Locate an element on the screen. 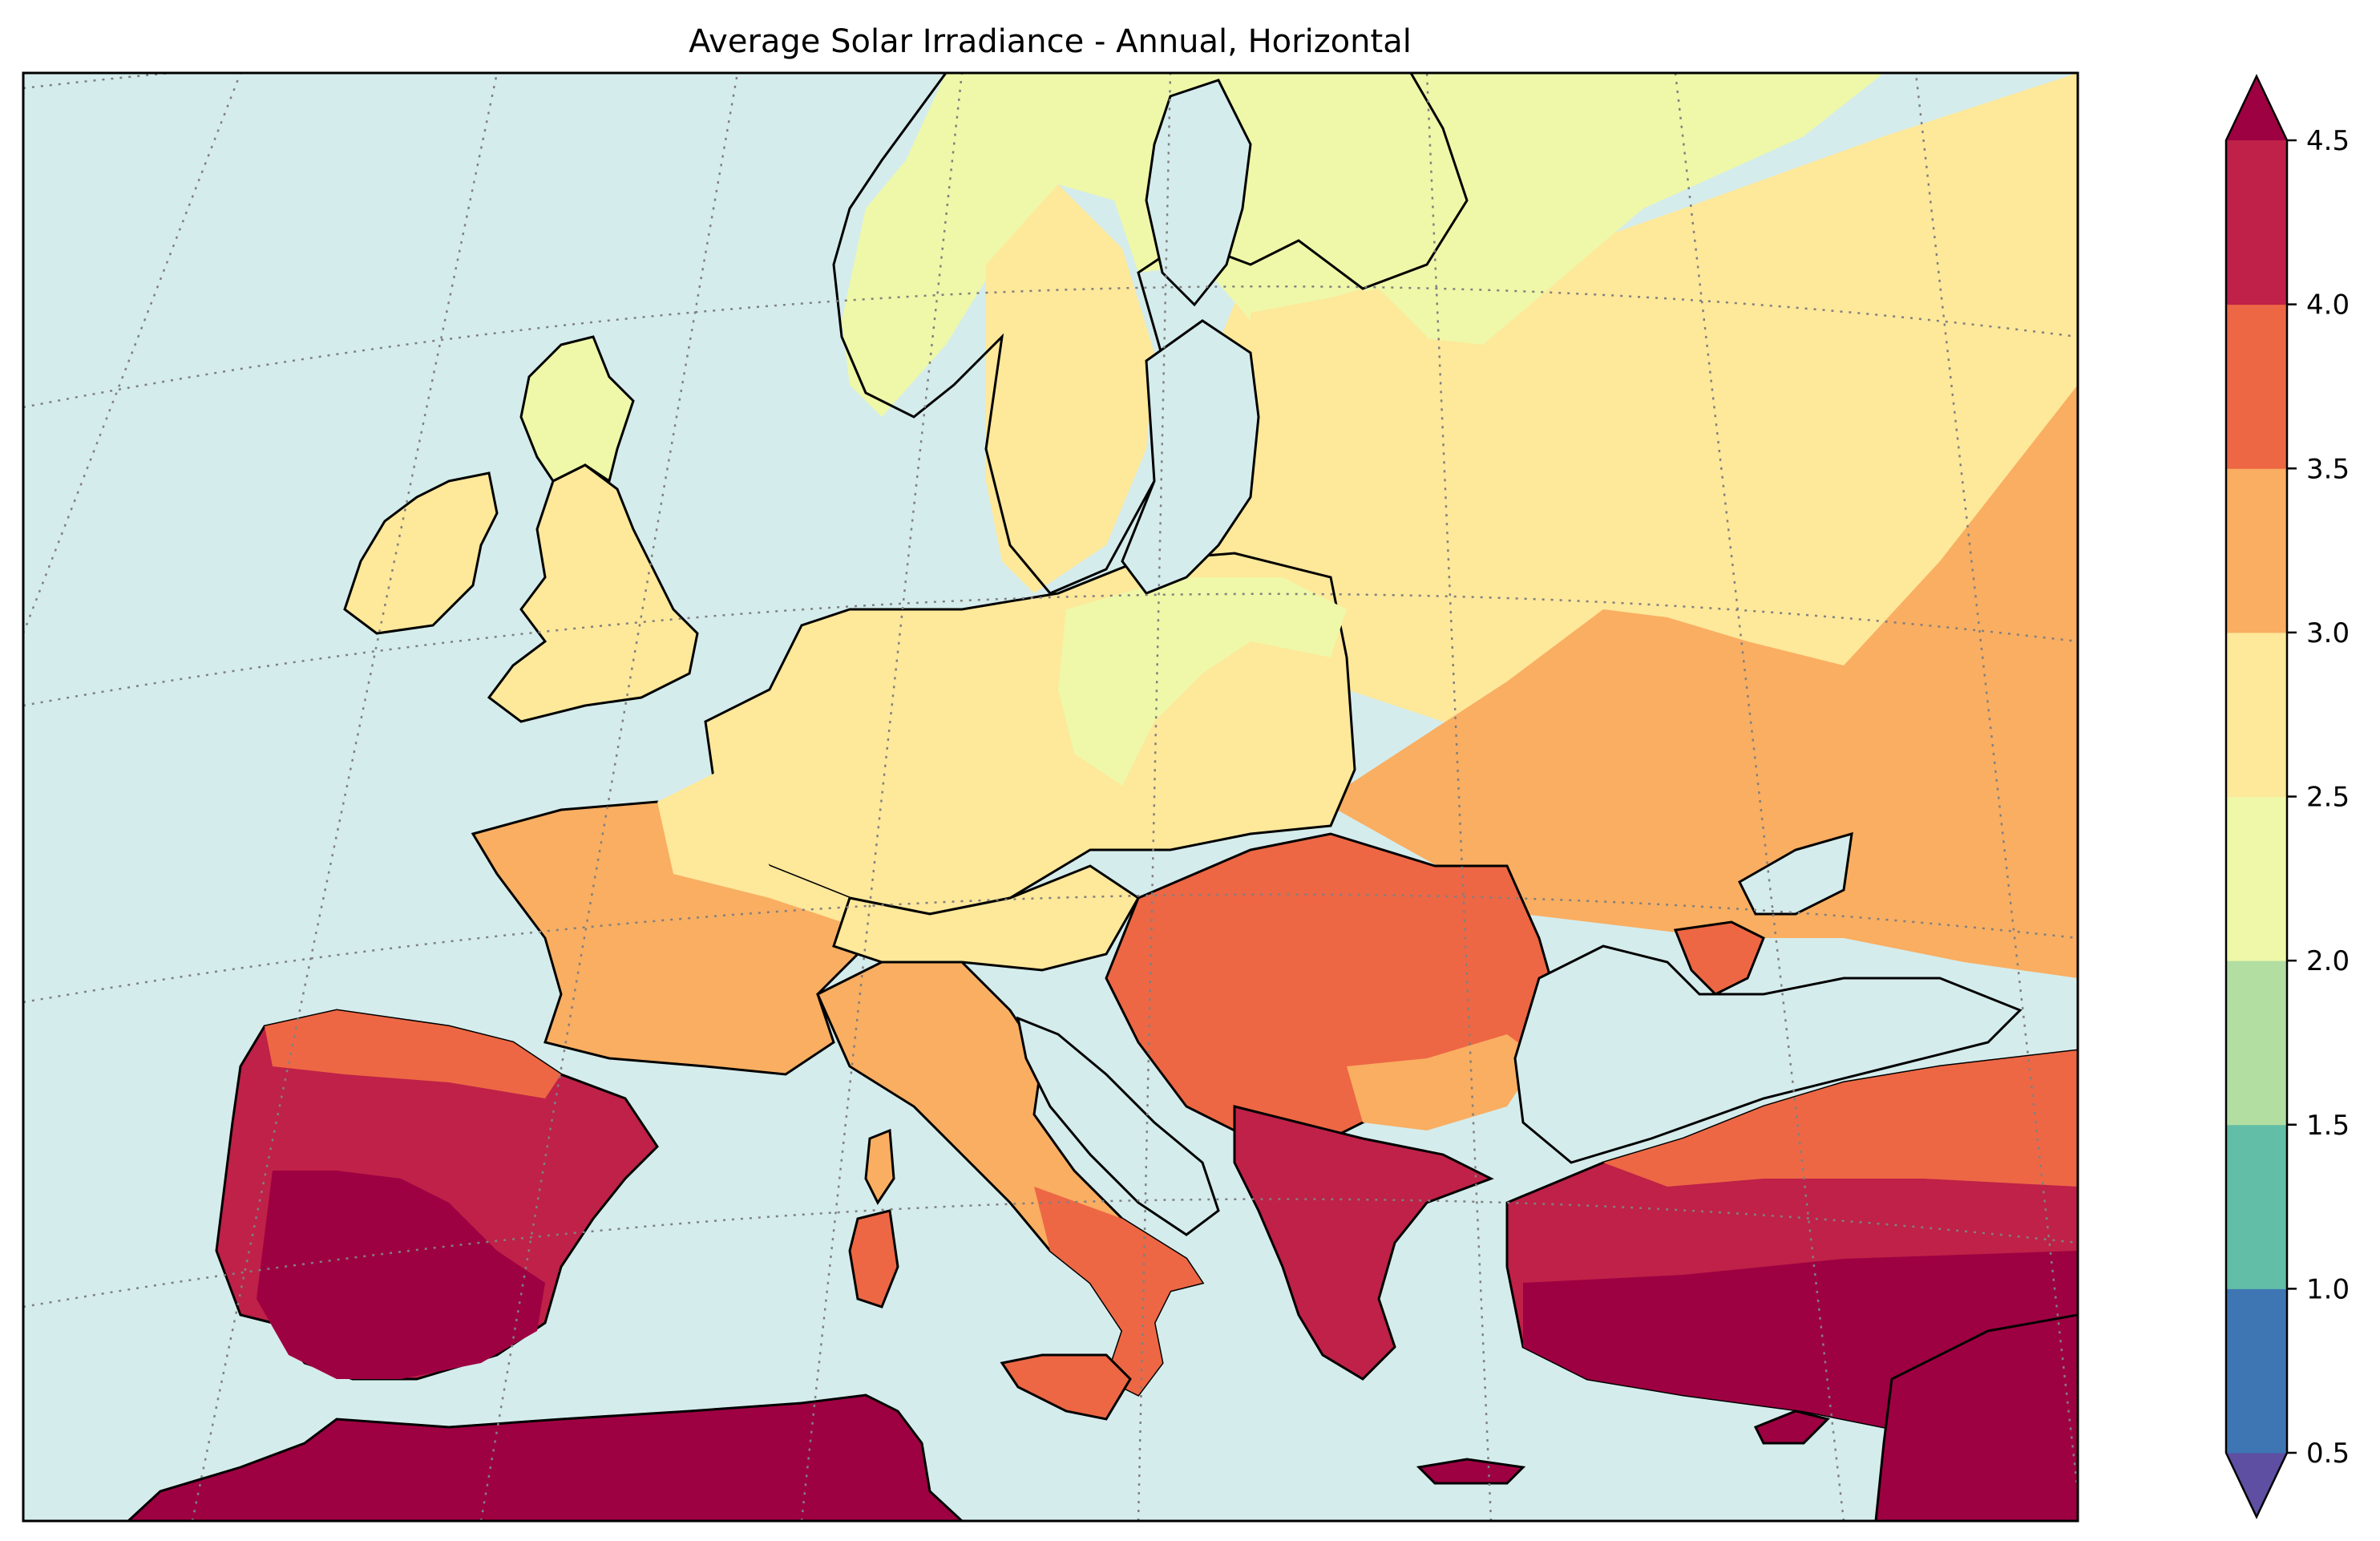 The width and height of the screenshot is (2380, 1541). black-sea is located at coordinates (1768, 1054).